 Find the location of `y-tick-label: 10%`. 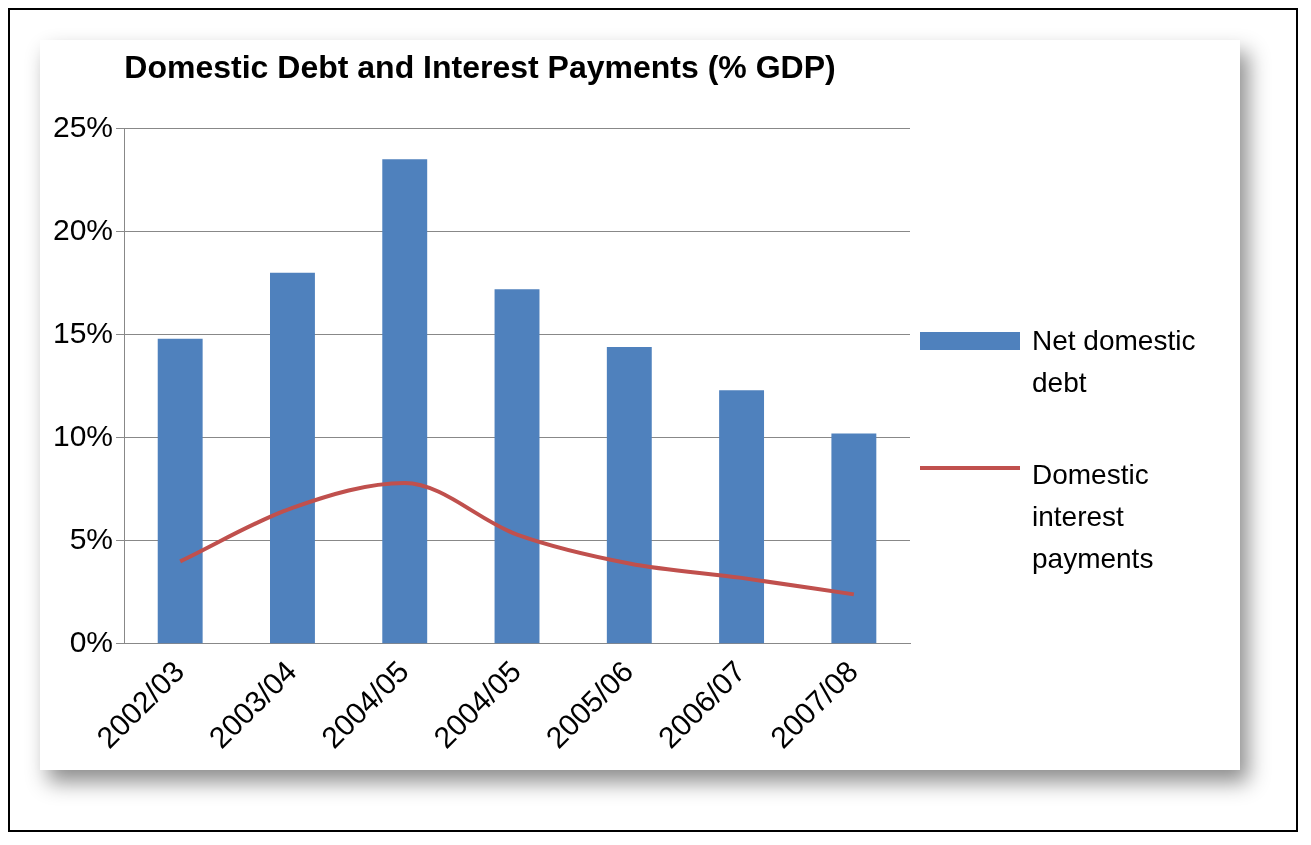

y-tick-label: 10% is located at coordinates (83, 435).